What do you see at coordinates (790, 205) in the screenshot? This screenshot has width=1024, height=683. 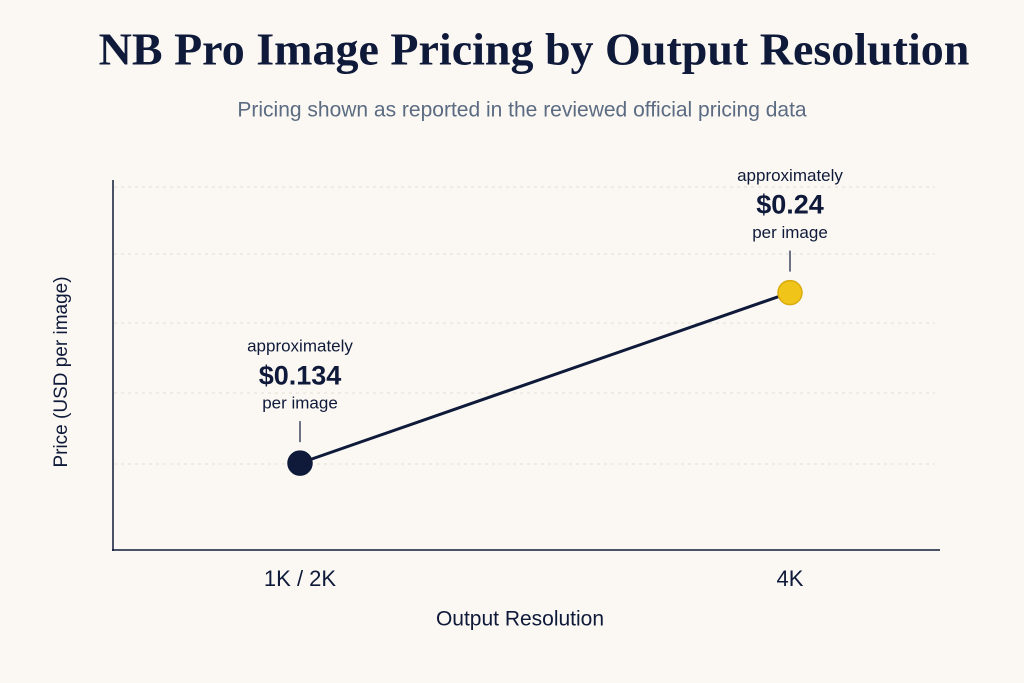 I see `value-label: $0.24` at bounding box center [790, 205].